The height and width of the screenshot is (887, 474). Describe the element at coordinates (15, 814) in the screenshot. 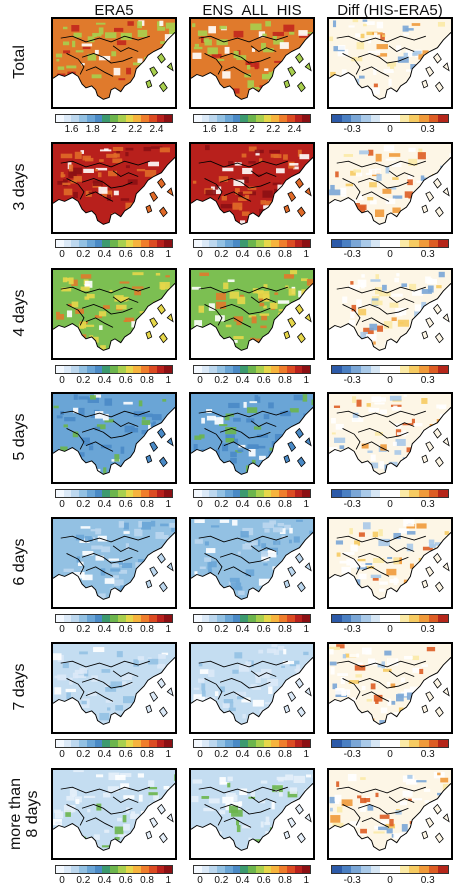

I see `row-label-line: more than` at that location.